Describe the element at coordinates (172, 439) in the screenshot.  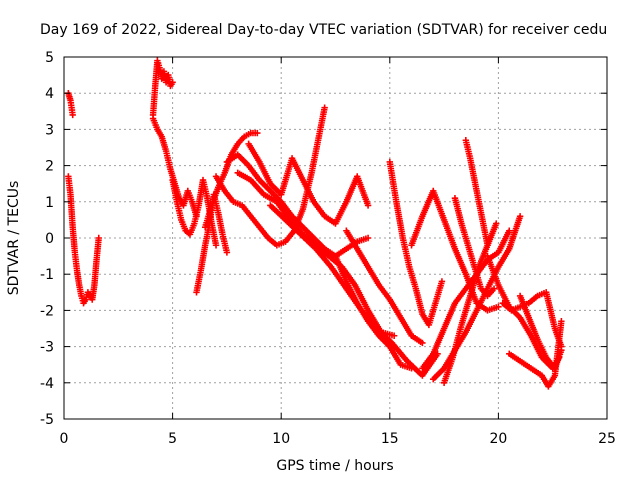
I see `x-tick-label: 5` at that location.